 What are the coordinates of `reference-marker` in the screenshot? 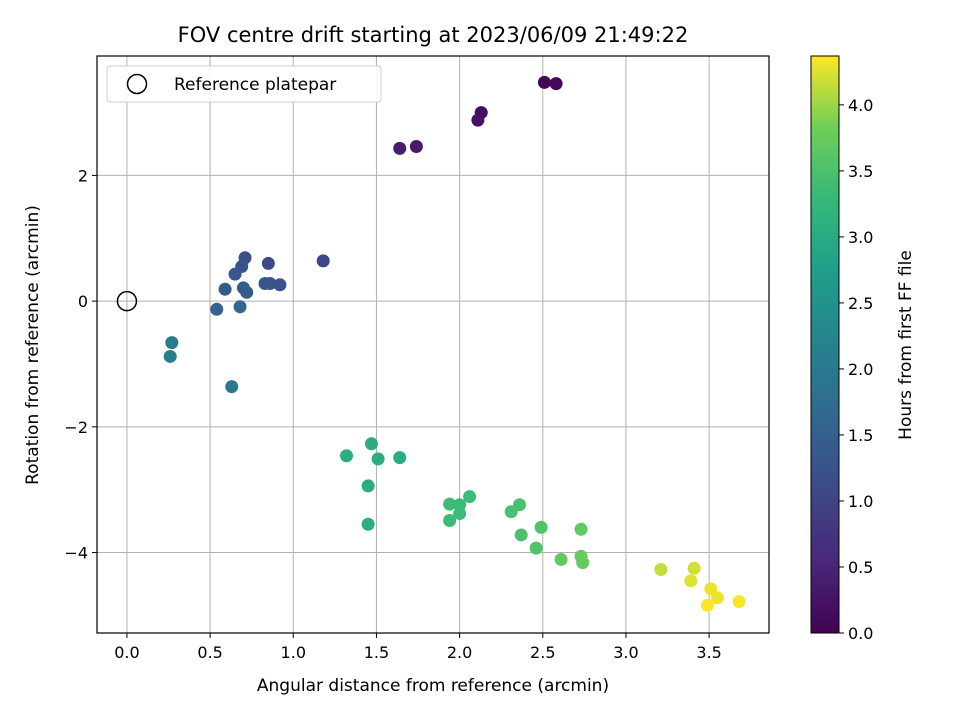 It's located at (127, 301).